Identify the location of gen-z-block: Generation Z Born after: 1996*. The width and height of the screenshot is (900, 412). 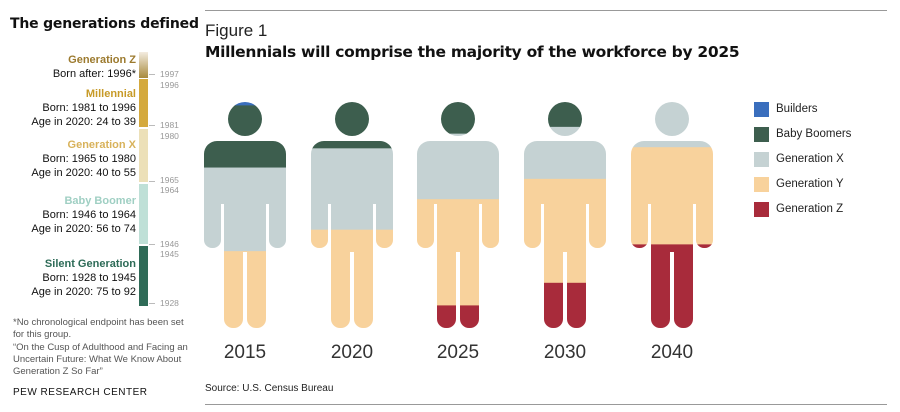
(68, 67).